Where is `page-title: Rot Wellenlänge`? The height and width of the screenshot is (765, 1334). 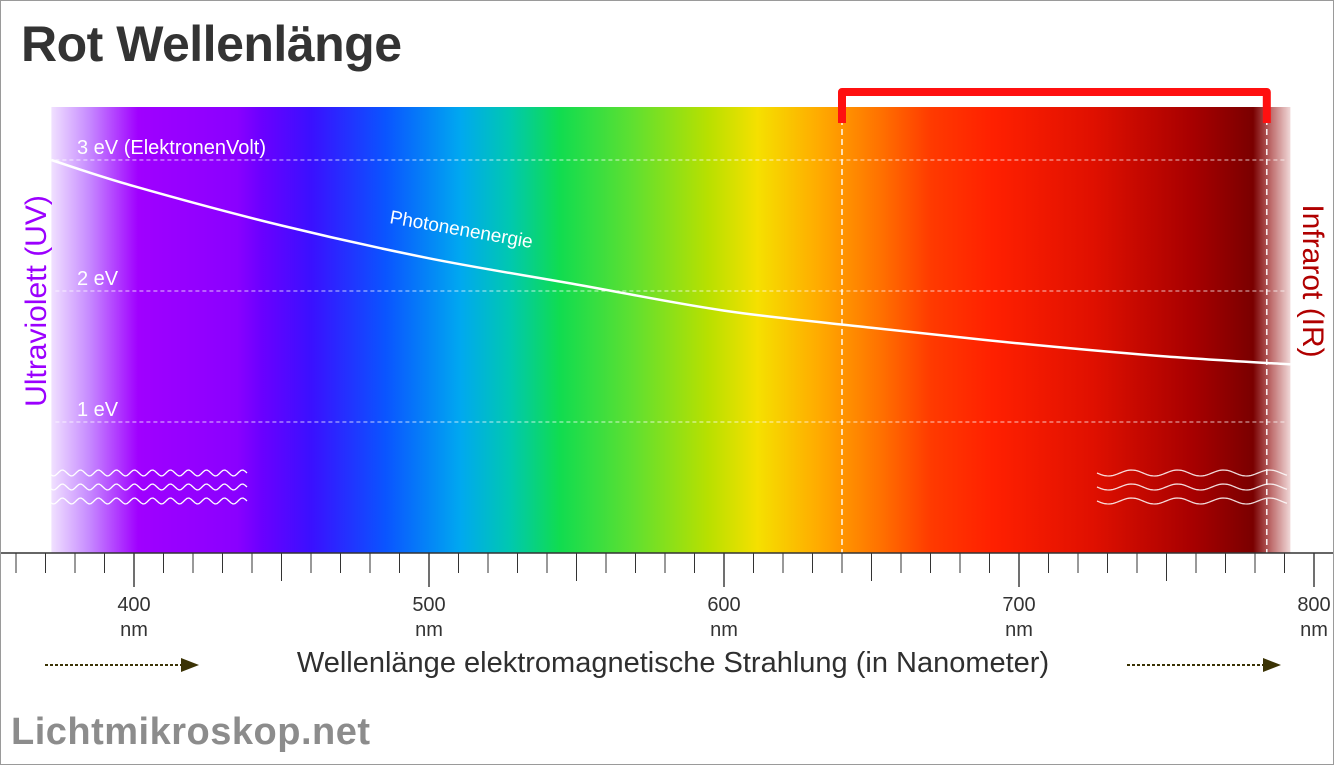
page-title: Rot Wellenlänge is located at coordinates (211, 44).